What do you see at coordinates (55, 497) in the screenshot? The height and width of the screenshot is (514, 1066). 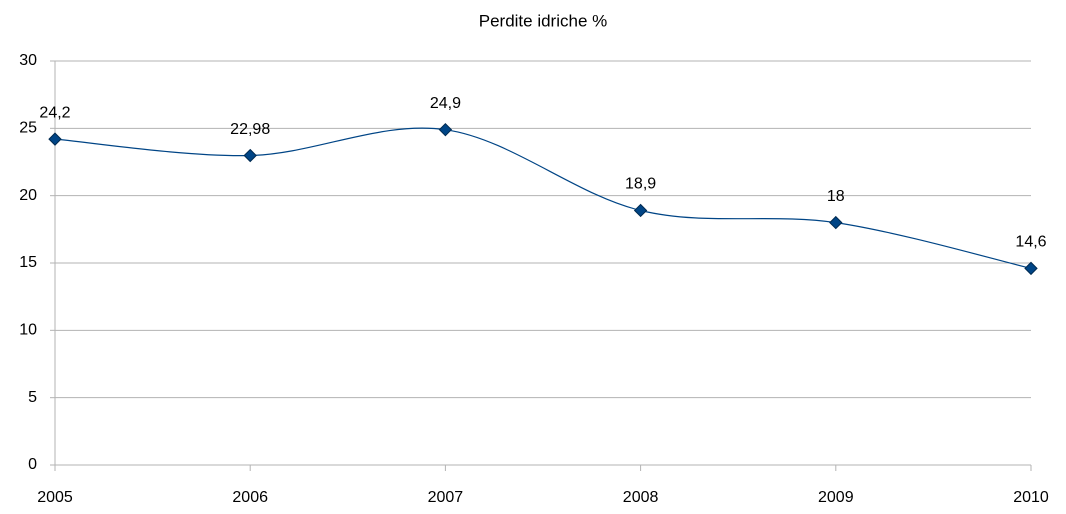 I see `x-tick-label: 2005` at bounding box center [55, 497].